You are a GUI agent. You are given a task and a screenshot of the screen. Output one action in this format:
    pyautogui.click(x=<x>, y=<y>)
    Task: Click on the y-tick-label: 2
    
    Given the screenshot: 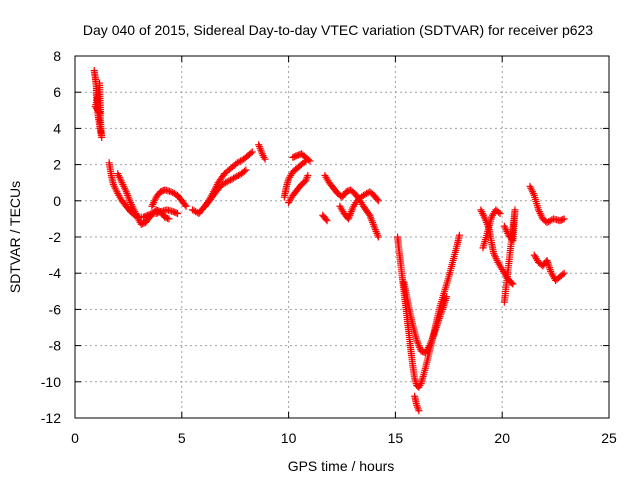 What is the action you would take?
    pyautogui.click(x=57, y=165)
    